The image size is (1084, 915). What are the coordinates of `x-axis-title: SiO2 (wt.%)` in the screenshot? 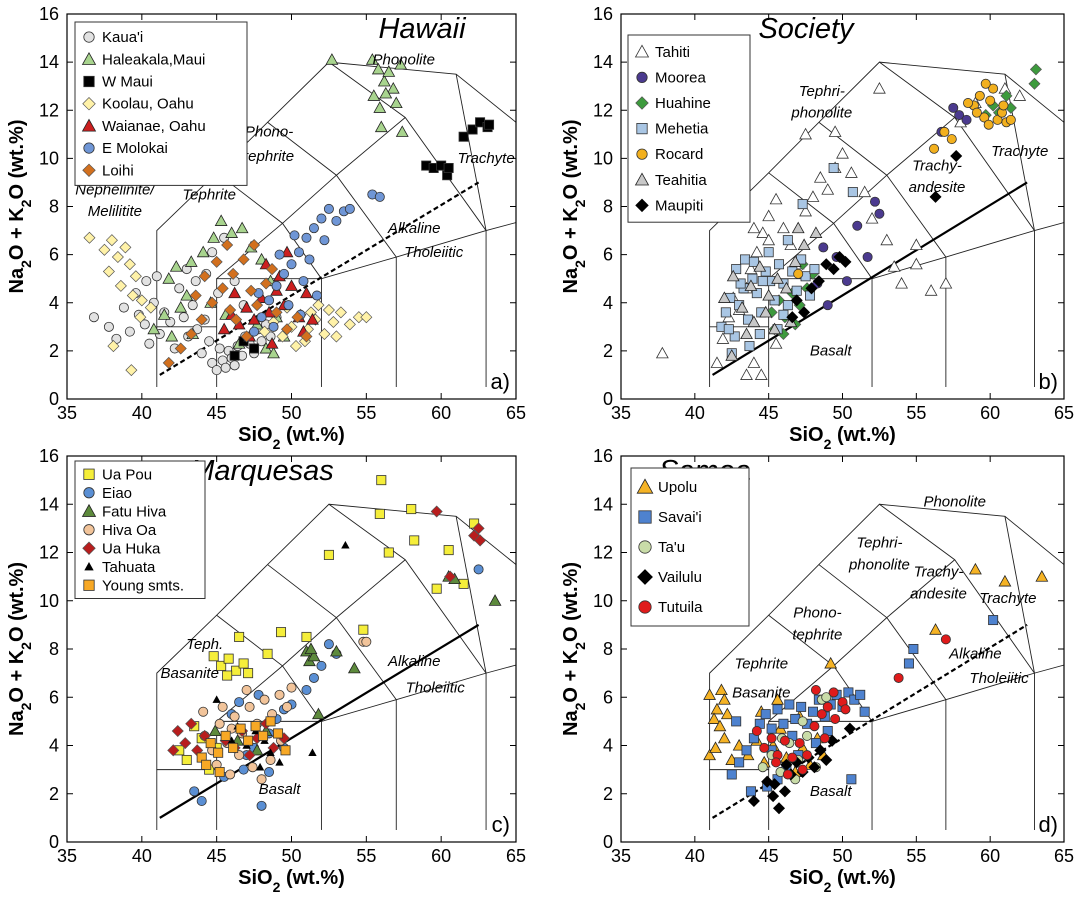 It's located at (842, 881).